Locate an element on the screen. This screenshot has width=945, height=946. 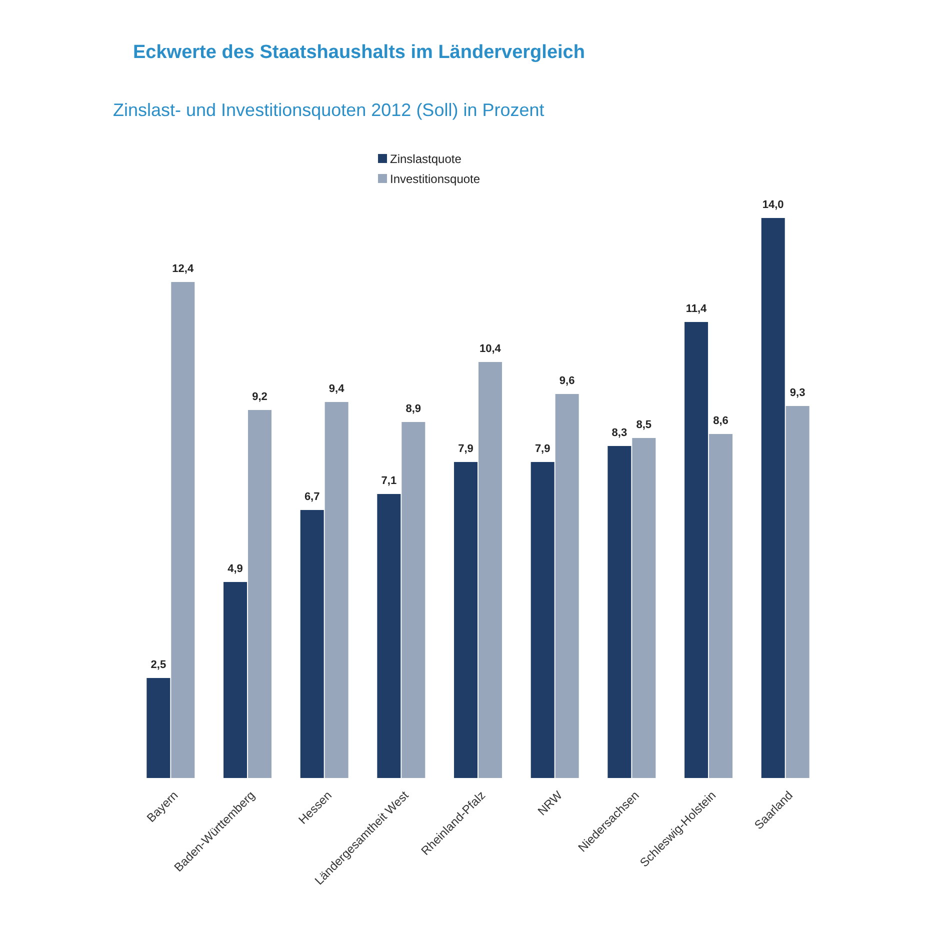
data-label: 7,1 is located at coordinates (389, 481).